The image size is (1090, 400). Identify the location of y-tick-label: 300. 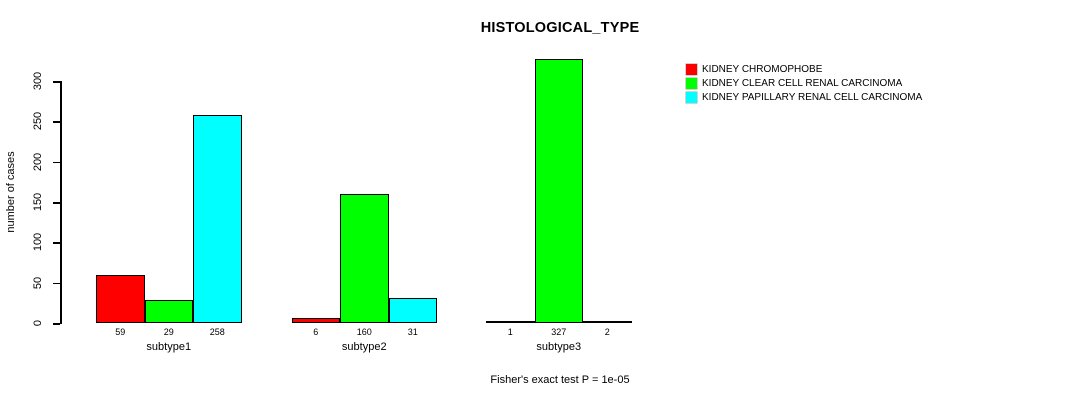
(38, 81).